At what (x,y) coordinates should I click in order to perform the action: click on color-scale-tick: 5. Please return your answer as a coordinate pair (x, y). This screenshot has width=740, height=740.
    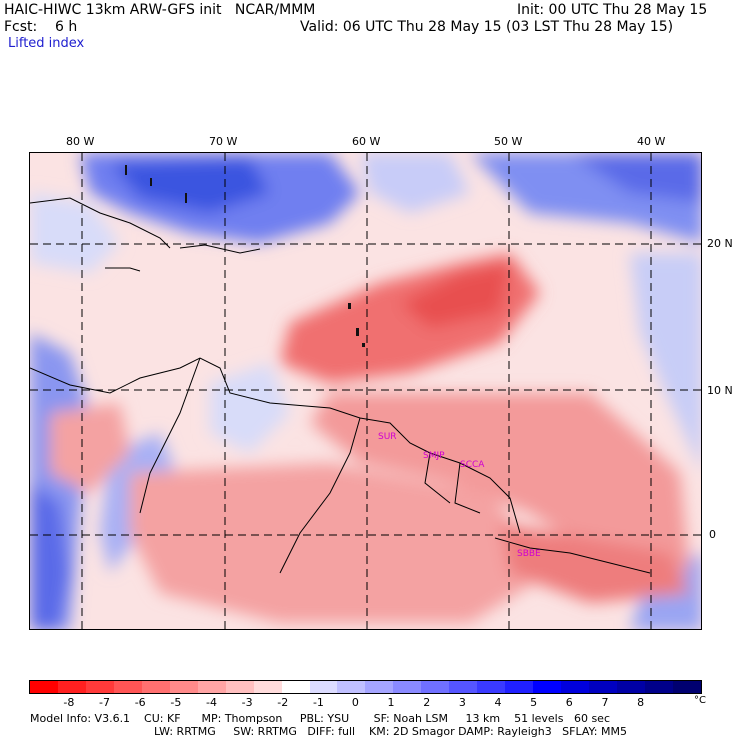
    Looking at the image, I should click on (534, 702).